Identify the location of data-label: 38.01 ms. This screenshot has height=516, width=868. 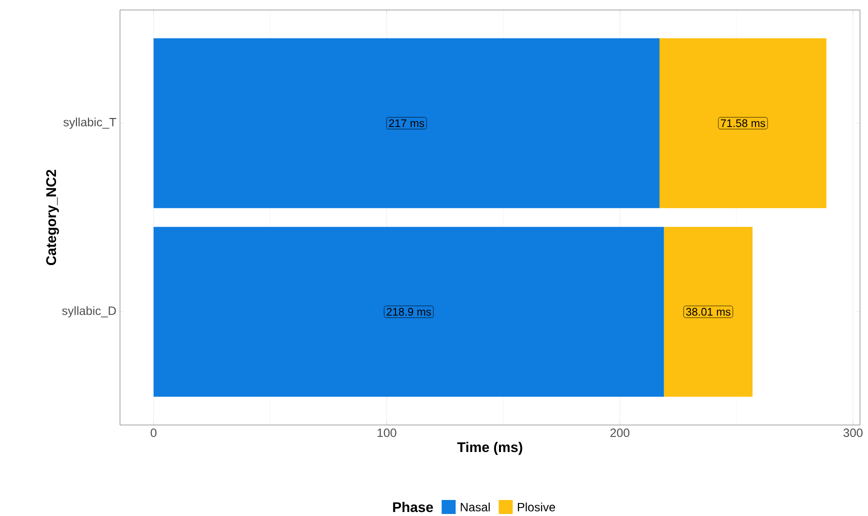
(708, 312).